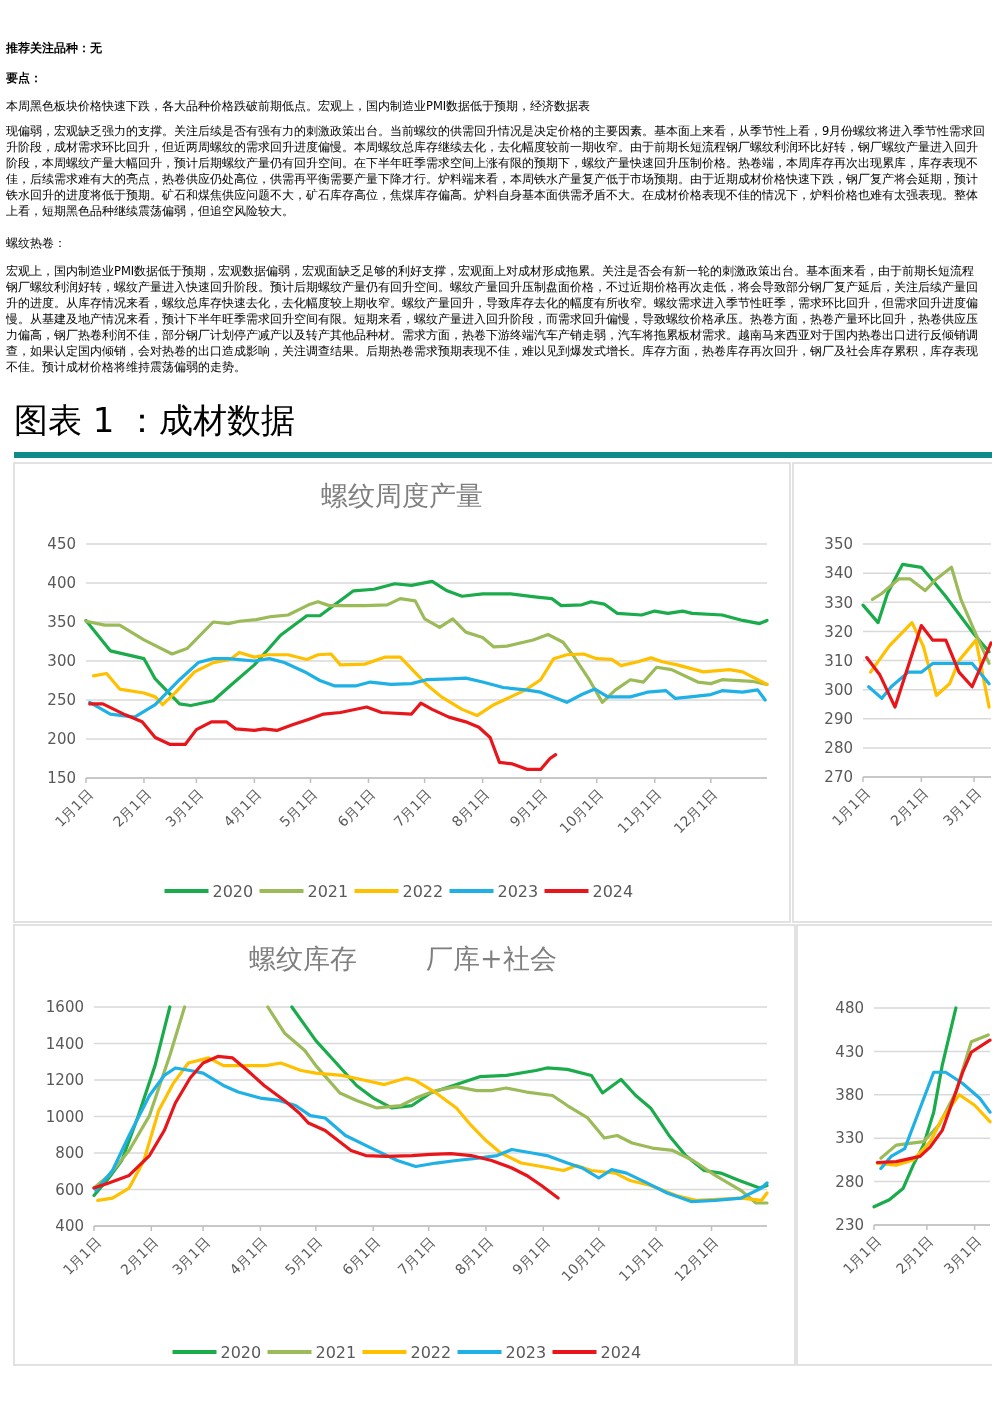 The image size is (992, 1403). What do you see at coordinates (64, 1116) in the screenshot?
I see `y-tick-label: 1000` at bounding box center [64, 1116].